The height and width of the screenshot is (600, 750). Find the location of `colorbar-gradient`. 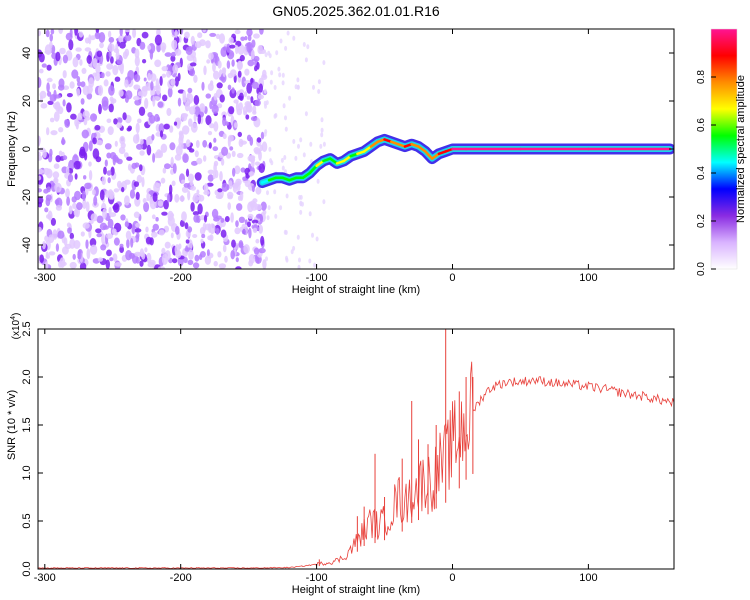

colorbar-gradient is located at coordinates (724, 149).